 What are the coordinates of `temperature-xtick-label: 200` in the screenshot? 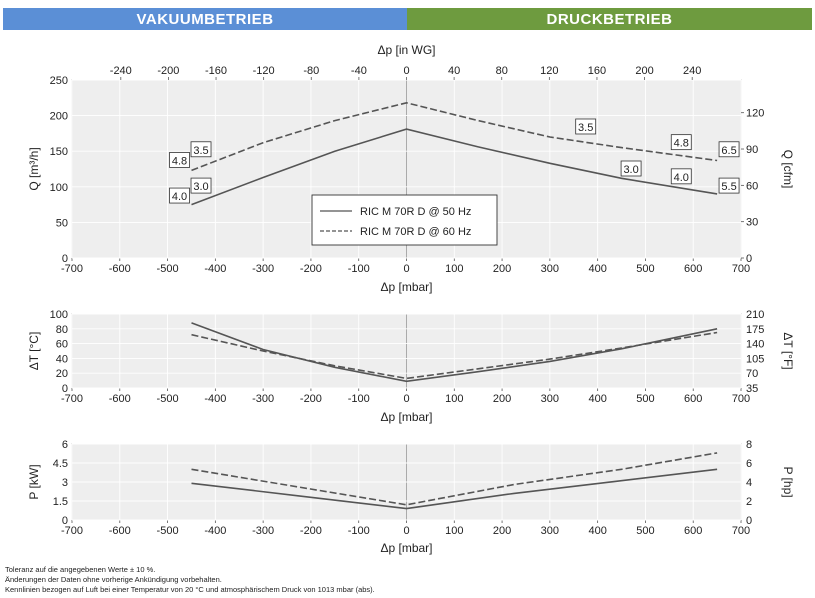 It's located at (502, 399).